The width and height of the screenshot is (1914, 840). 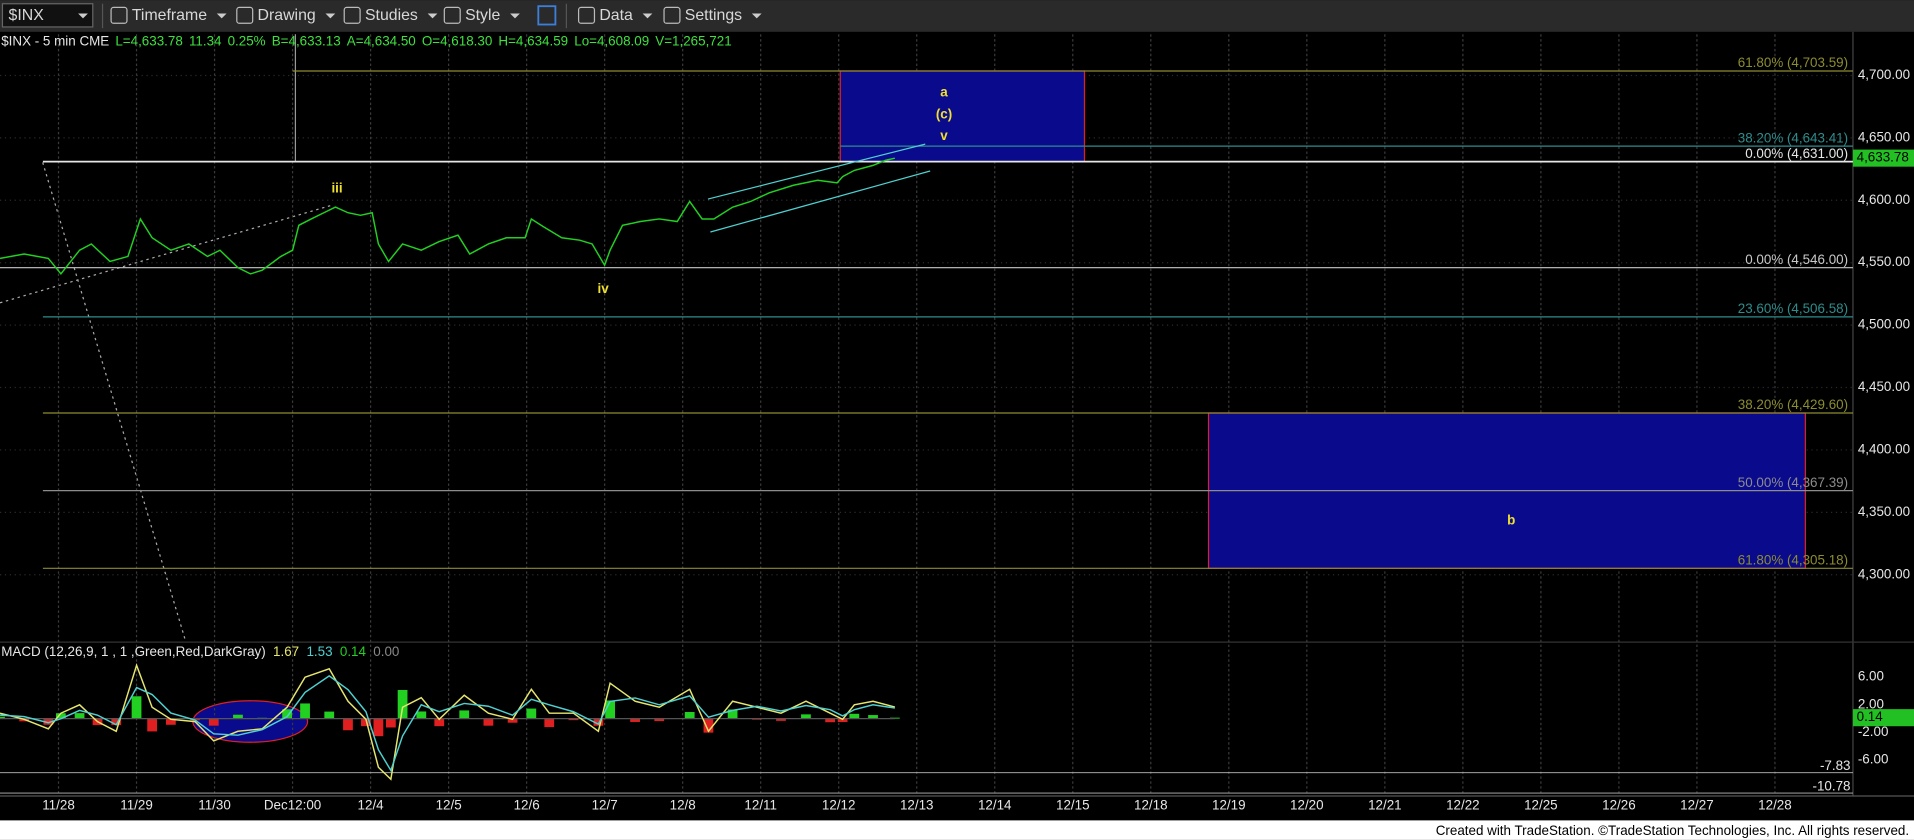 I want to click on toolbar, so click(x=957, y=16).